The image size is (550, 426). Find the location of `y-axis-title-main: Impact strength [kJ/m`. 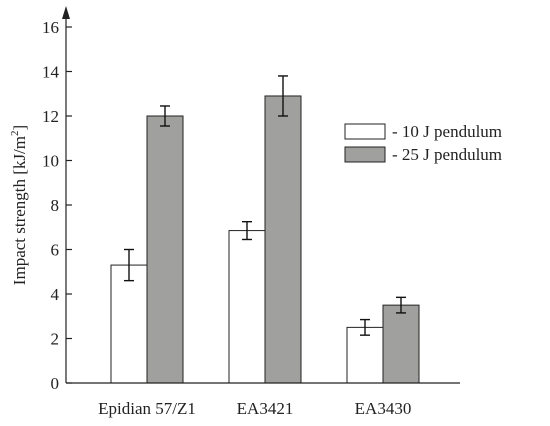

y-axis-title-main: Impact strength [kJ/m is located at coordinates (19, 210).